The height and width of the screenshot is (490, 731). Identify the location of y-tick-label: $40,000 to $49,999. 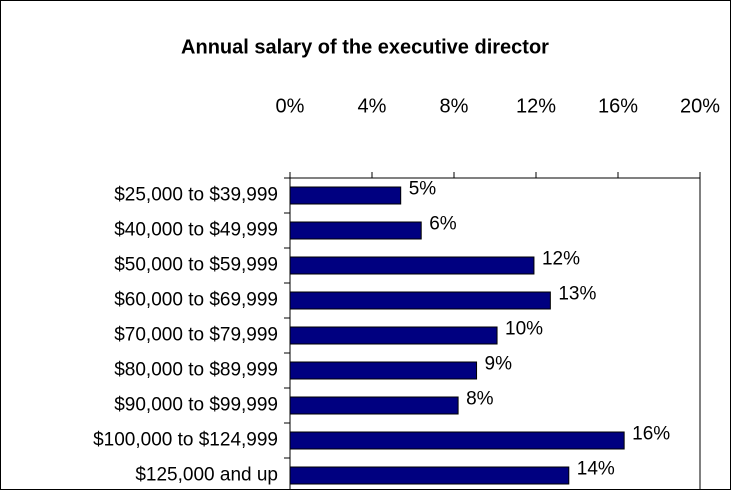
(196, 230).